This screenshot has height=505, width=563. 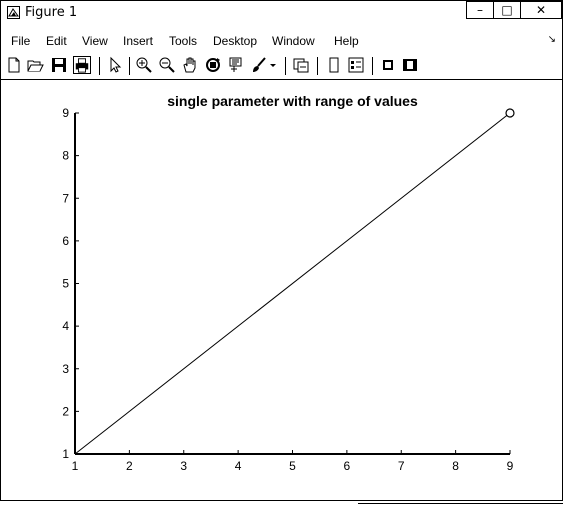 What do you see at coordinates (115, 65) in the screenshot?
I see `pointer-icon` at bounding box center [115, 65].